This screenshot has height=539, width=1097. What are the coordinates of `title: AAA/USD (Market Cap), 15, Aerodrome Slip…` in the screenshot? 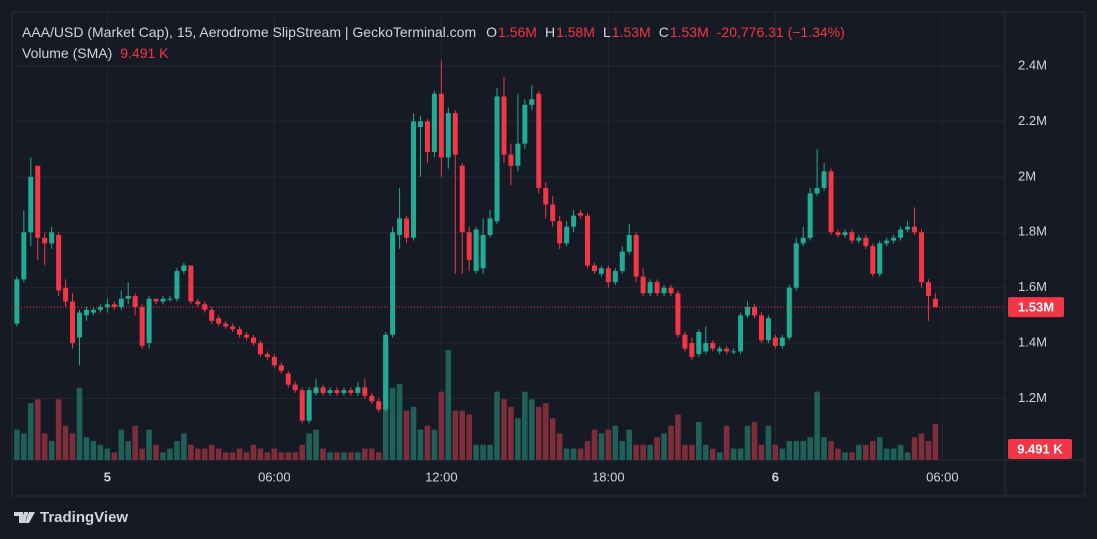 It's located at (249, 32).